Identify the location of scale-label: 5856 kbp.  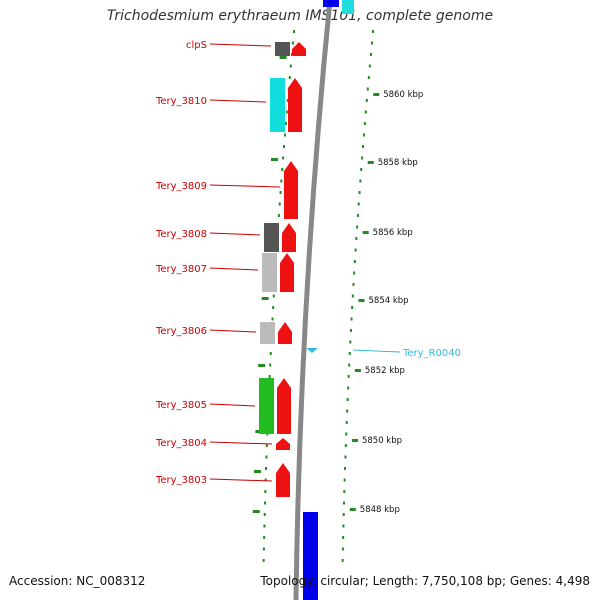
(393, 233).